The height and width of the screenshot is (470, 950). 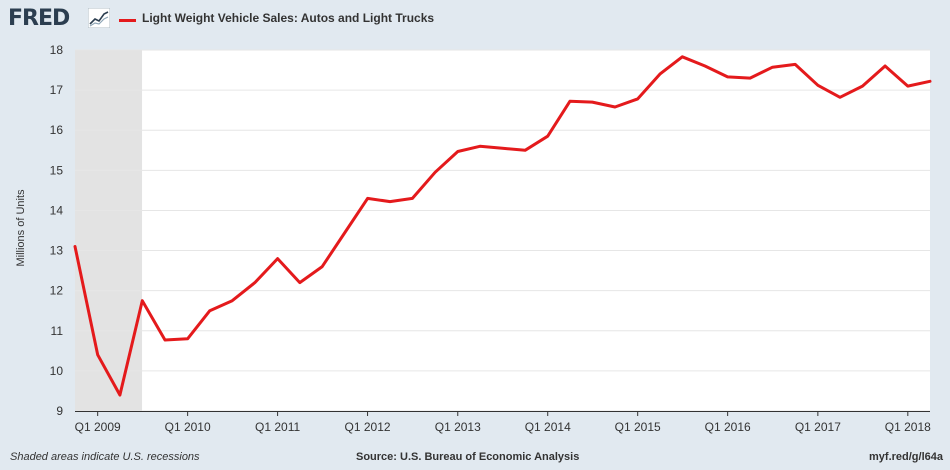 I want to click on y-tick-label: 12, so click(x=57, y=291).